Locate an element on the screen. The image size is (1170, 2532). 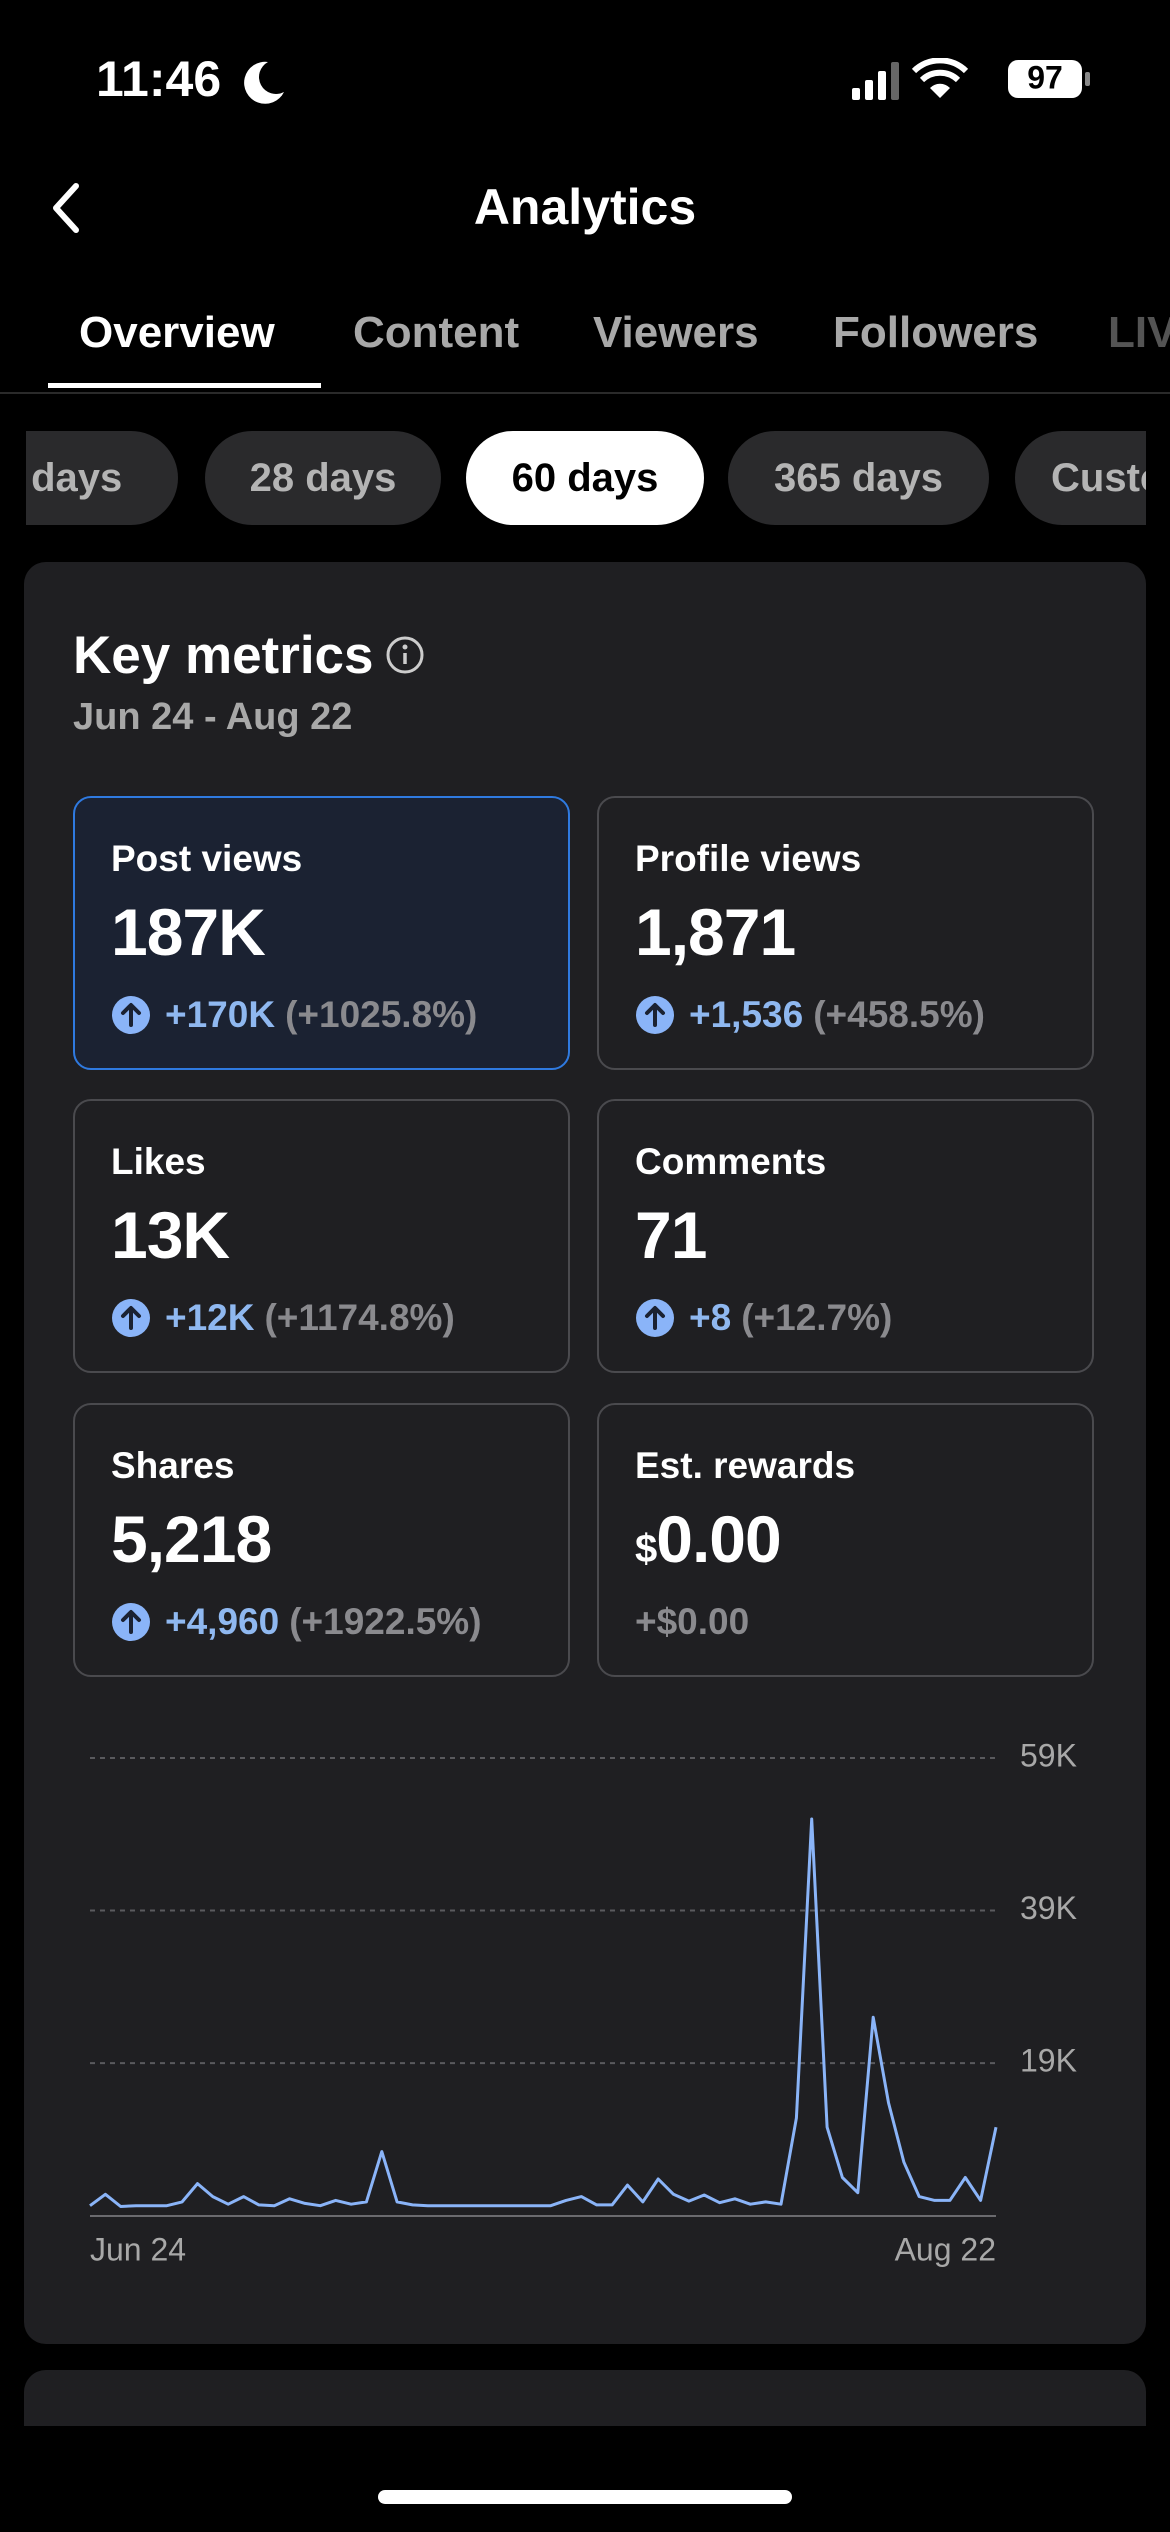
battery-level: 97 is located at coordinates (1045, 77).